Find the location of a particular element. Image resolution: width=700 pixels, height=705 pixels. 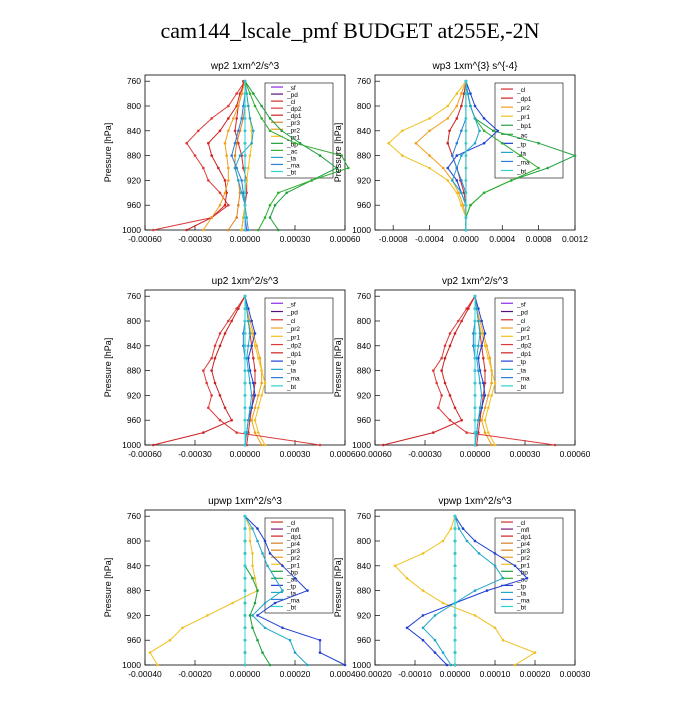

x-tick-label-1-2: 0.0000 is located at coordinates (466, 239).